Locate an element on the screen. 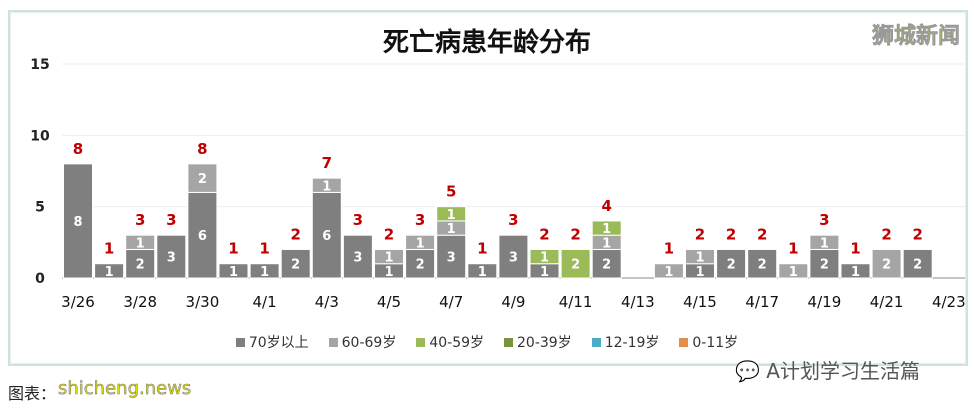 This screenshot has height=410, width=974. legend-label: 20-39岁 is located at coordinates (544, 343).